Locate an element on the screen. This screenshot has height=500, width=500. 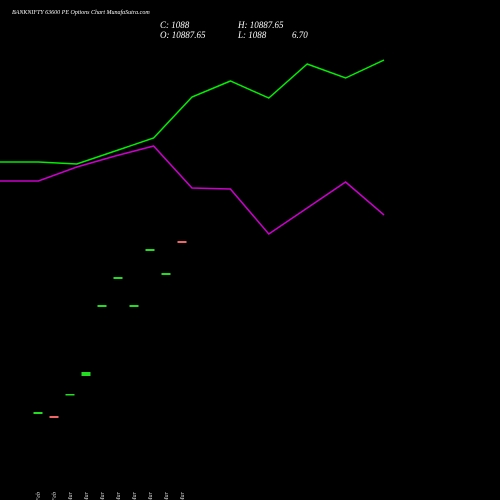
indicator-line is located at coordinates (192, 190).